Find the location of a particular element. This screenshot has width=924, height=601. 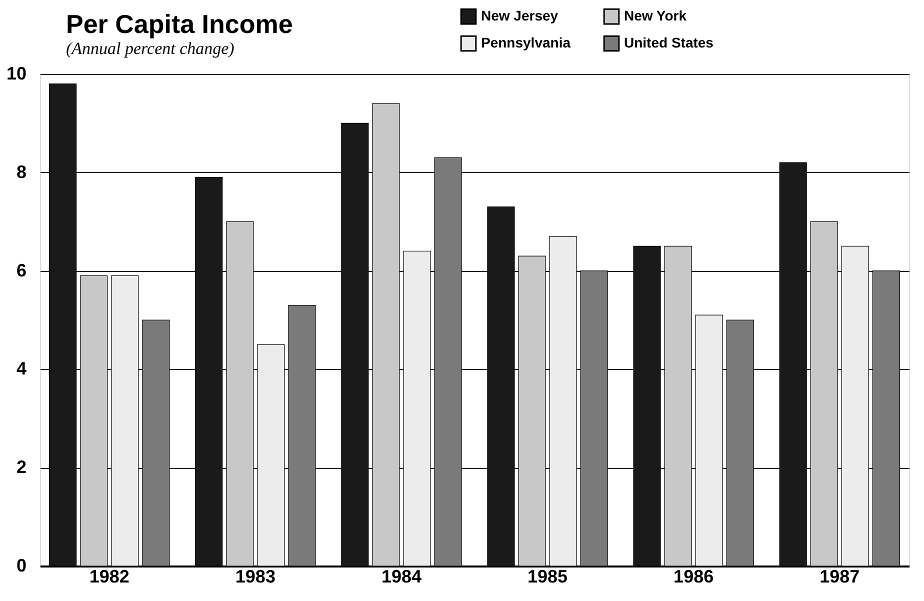

y-tick-label: 10 is located at coordinates (16, 74).